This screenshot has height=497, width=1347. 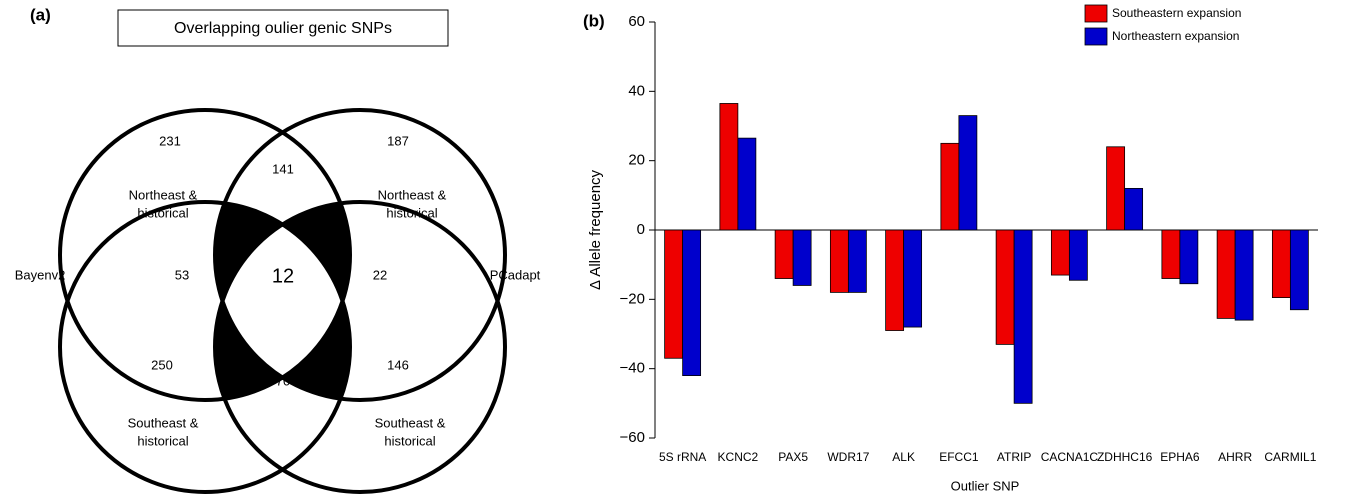 I want to click on region-count: 146, so click(x=398, y=364).